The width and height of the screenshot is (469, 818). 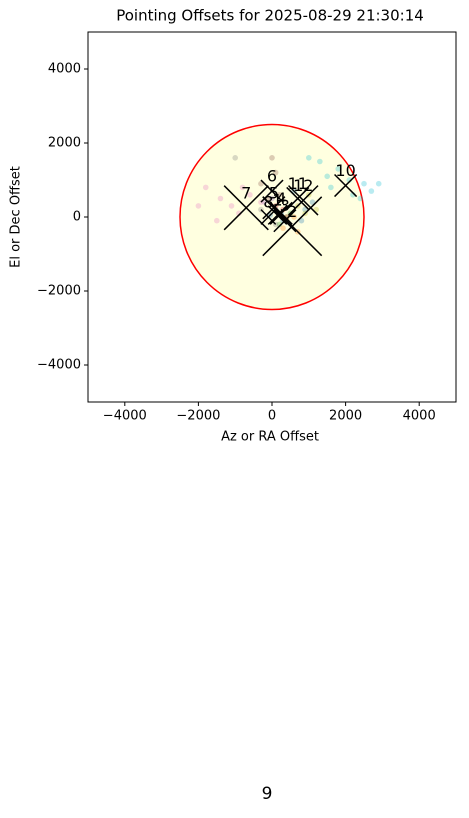 I want to click on center-label: 6, so click(x=272, y=176).